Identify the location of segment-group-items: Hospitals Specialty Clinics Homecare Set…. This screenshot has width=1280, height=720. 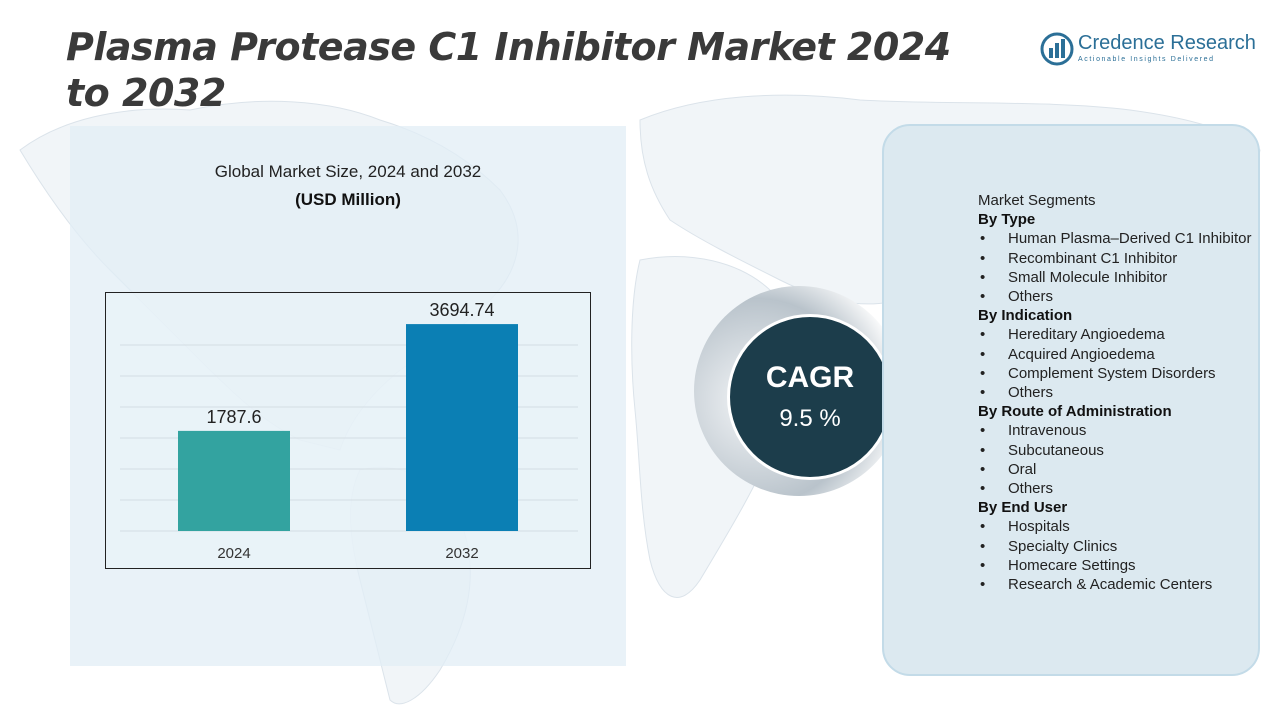
(1123, 555).